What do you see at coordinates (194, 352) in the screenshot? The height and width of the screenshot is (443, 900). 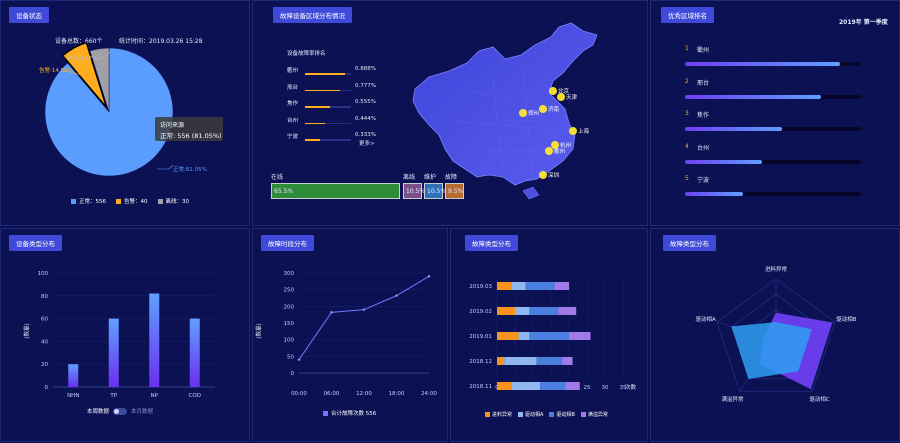 I see `bar-COD` at bounding box center [194, 352].